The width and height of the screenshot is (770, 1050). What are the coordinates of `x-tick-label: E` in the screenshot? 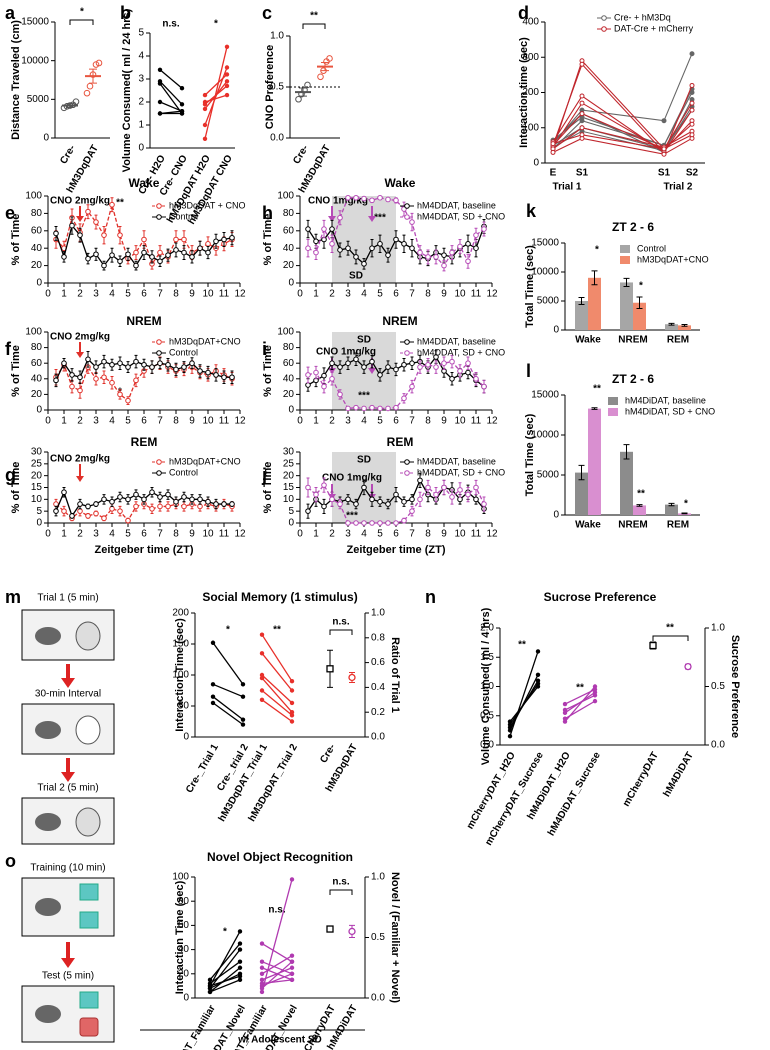 It's located at (553, 173).